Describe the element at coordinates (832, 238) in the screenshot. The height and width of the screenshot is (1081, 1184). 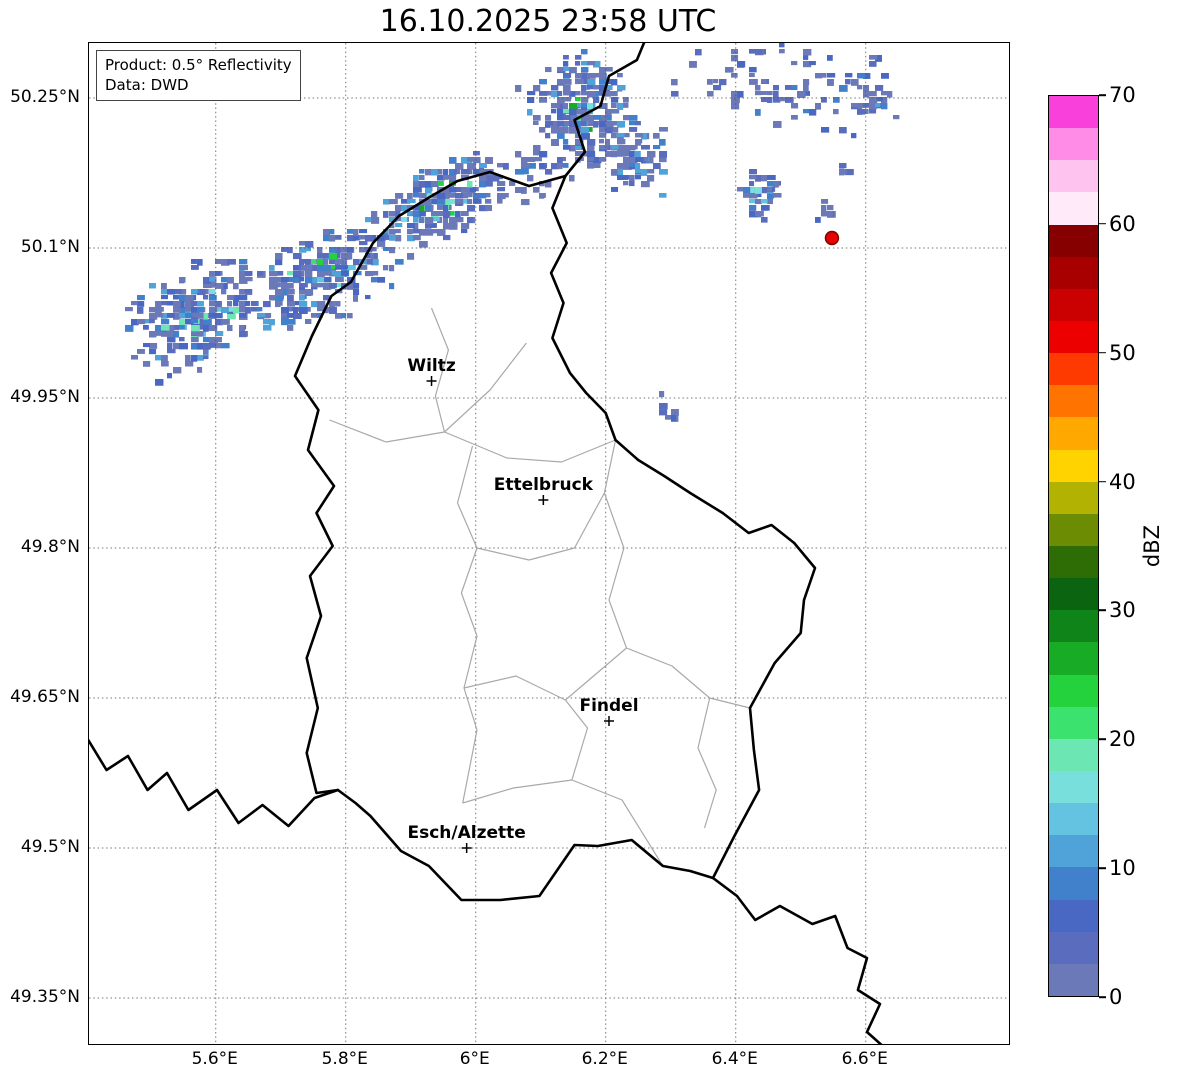
I see `radar-site-marker` at that location.